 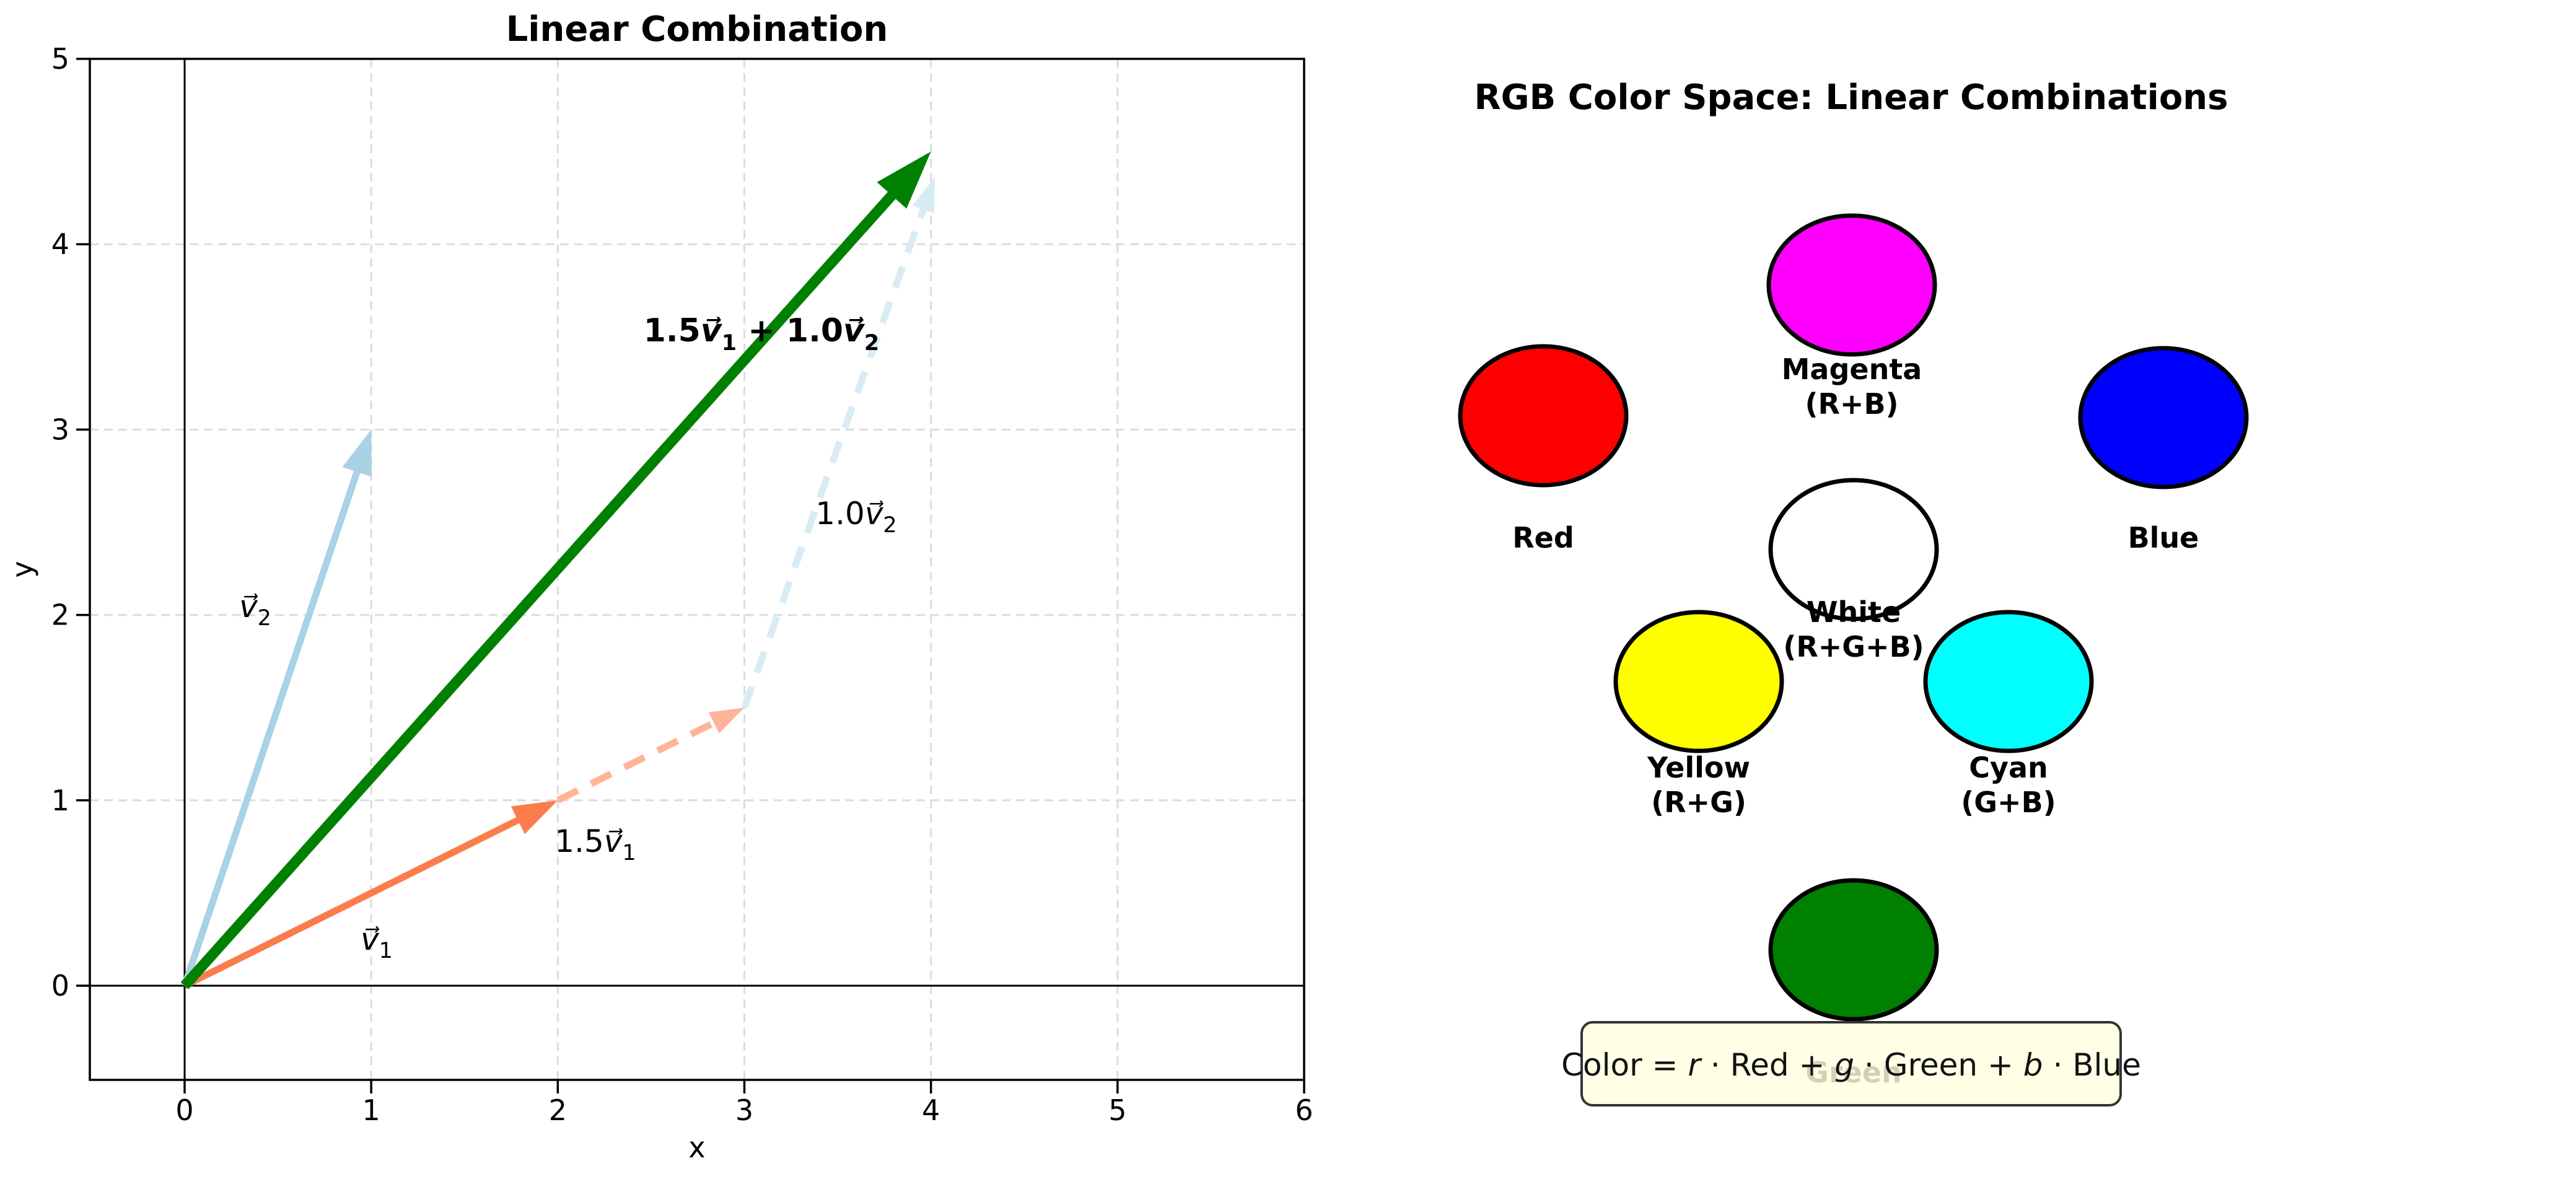 I want to click on vector-1.5v1, so click(x=637, y=761).